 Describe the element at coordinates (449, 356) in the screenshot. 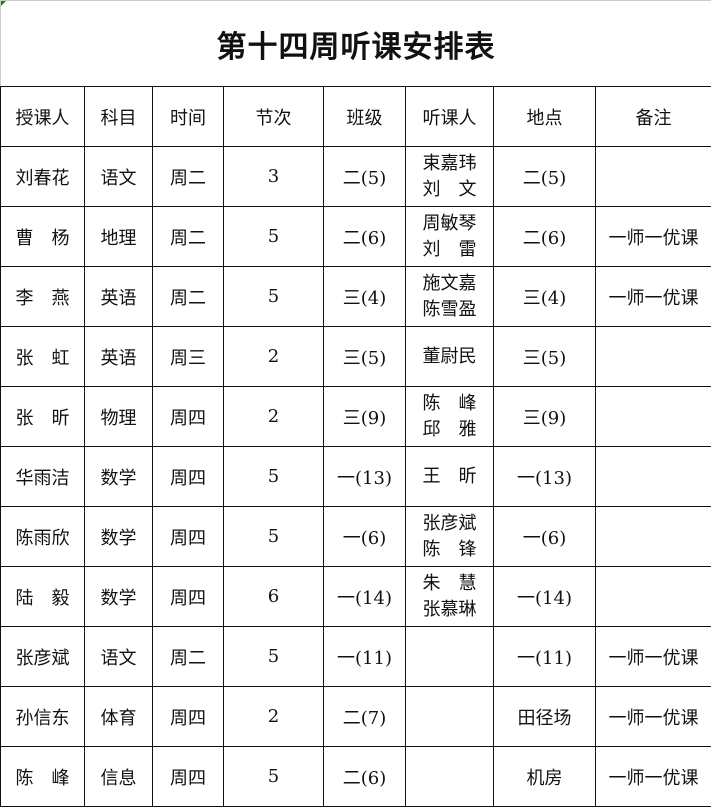

I see `listeners-cell: 董尉民` at that location.